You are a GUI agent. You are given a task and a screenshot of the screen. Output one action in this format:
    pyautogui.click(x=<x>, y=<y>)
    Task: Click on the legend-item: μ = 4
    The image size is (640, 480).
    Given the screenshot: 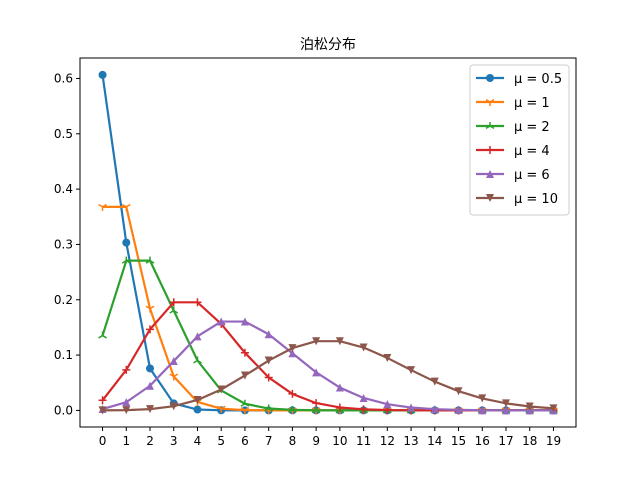 What is the action you would take?
    pyautogui.click(x=513, y=151)
    